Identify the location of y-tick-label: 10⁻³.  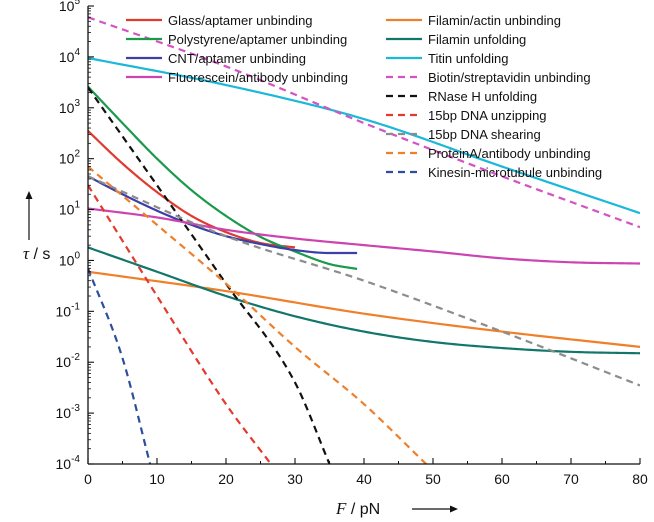
(68, 412).